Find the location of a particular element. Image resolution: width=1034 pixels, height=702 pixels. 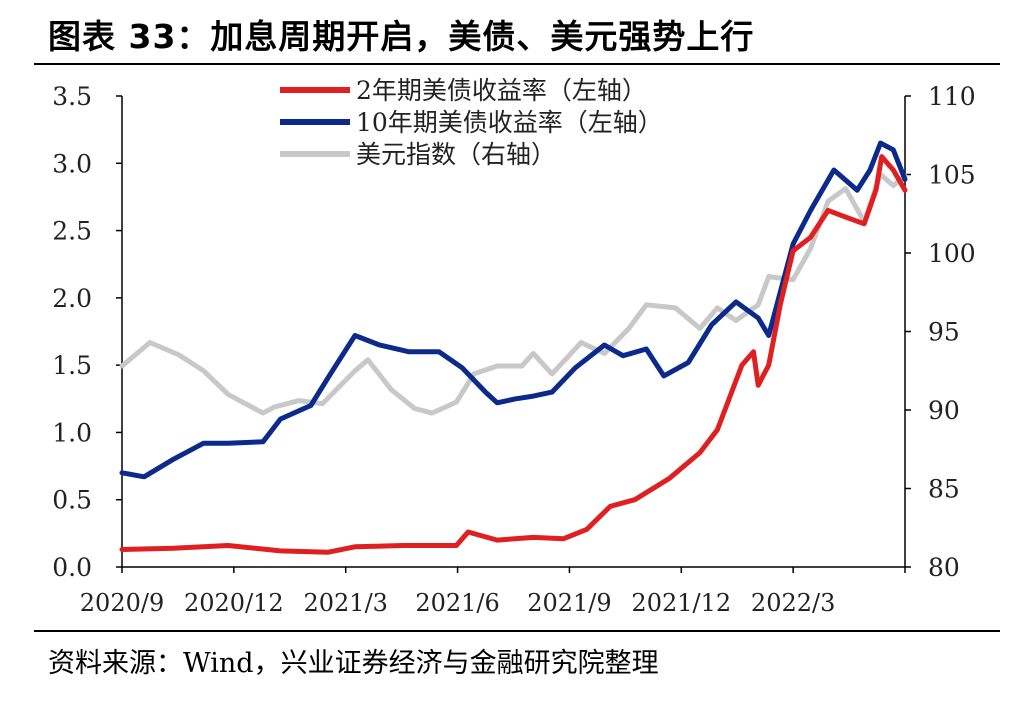

chart-title: 图表 33：加息周期开启，美债、美元强势上行 is located at coordinates (401, 36).